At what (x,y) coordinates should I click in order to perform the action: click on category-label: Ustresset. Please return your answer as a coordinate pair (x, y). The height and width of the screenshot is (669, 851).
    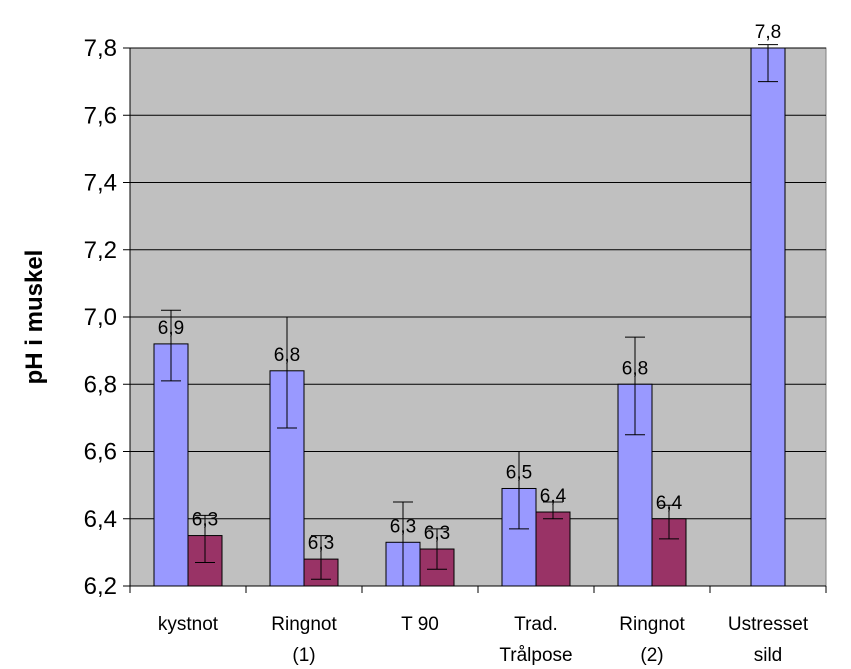
    Looking at the image, I should click on (768, 624).